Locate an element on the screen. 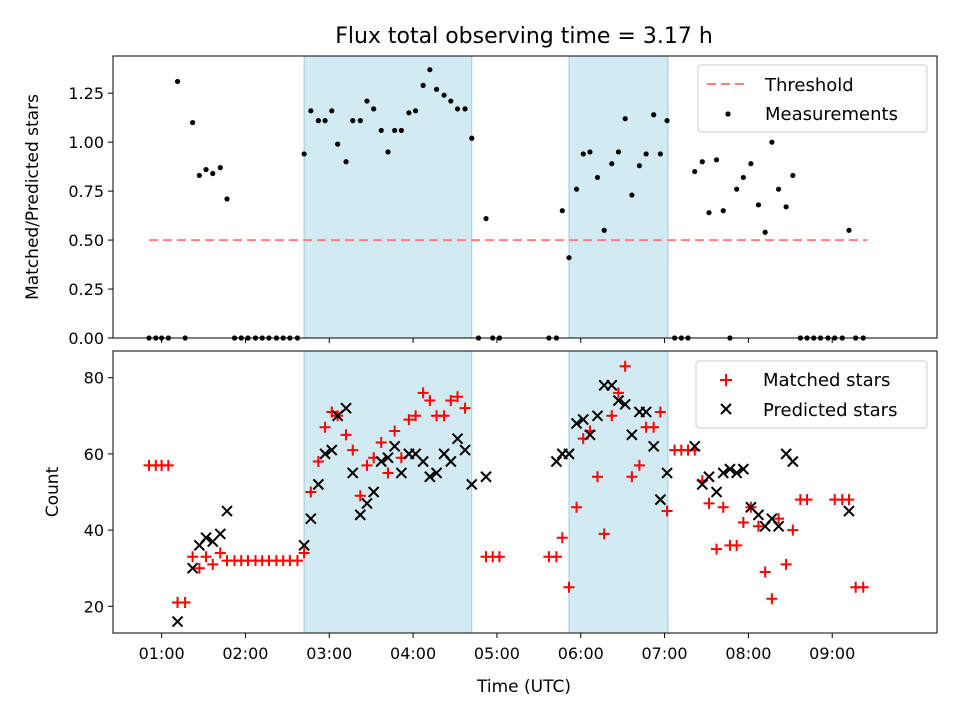 The width and height of the screenshot is (960, 720). x-tick-label: 09:00 is located at coordinates (832, 653).